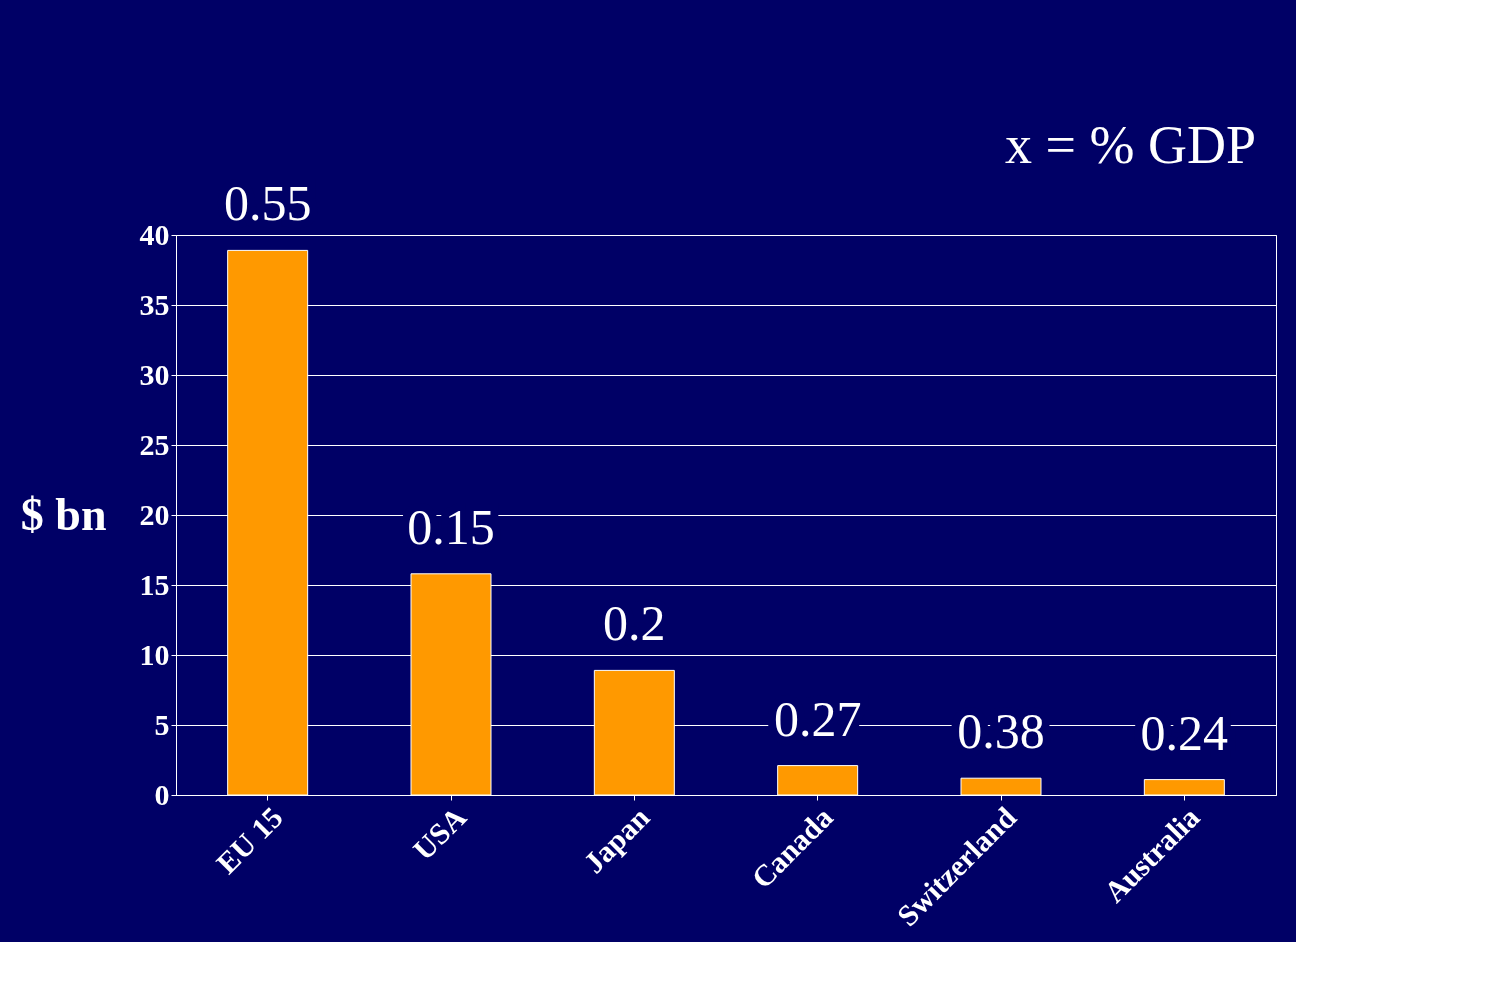  Describe the element at coordinates (63, 514) in the screenshot. I see `y-axis-title: $ bn` at that location.